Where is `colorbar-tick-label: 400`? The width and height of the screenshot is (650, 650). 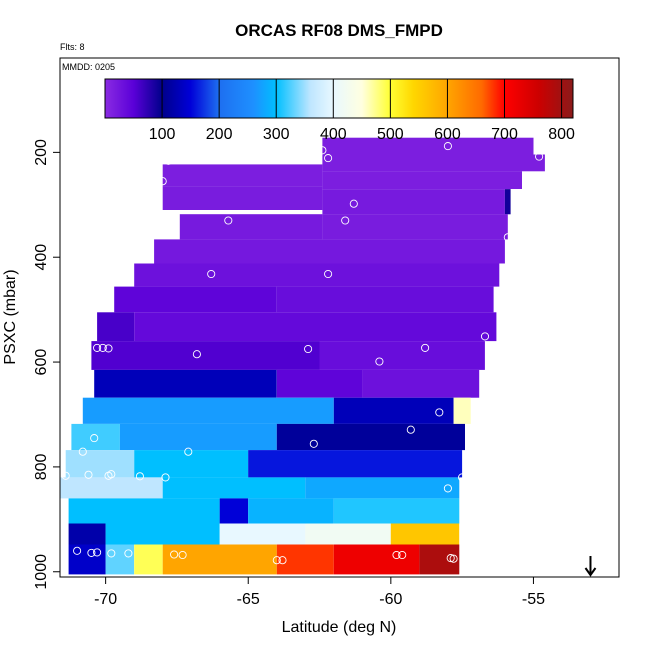
colorbar-tick-label: 400 is located at coordinates (333, 134).